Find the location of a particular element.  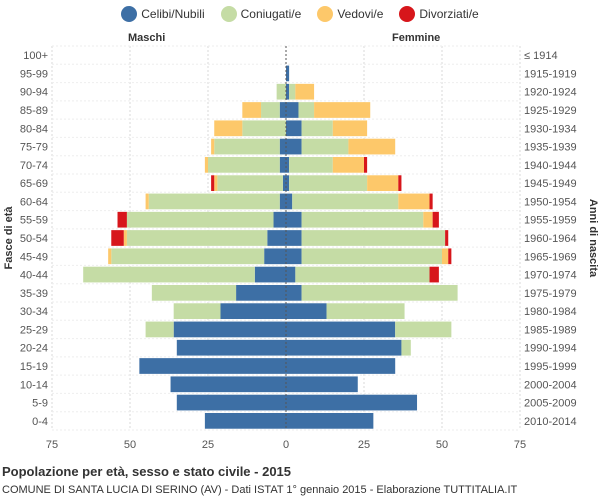

males-header: Maschi is located at coordinates (147, 38).